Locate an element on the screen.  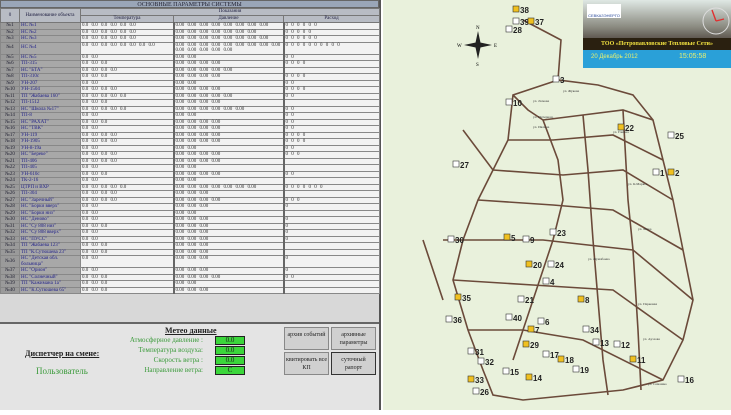
map-marker-37: 37 is located at coordinates (535, 22).